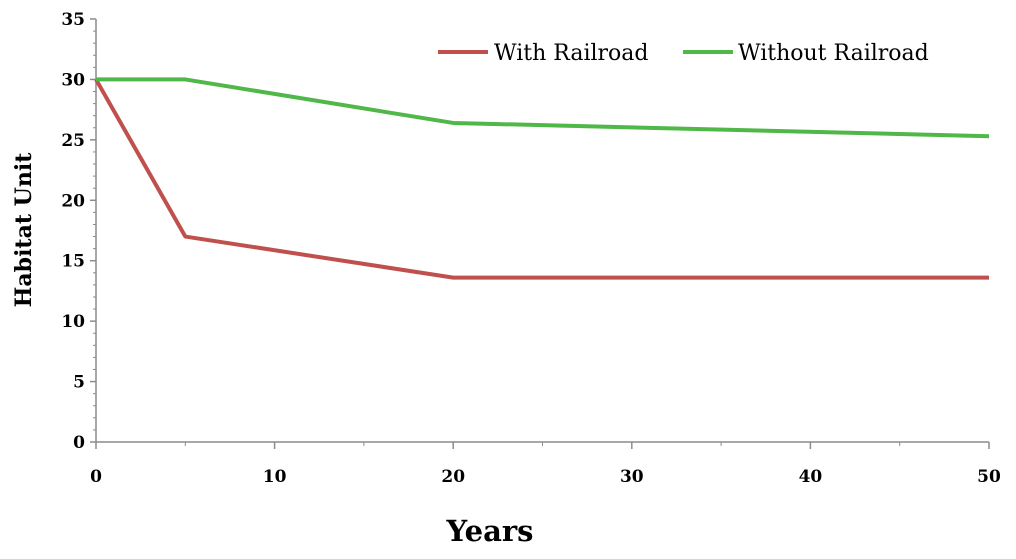  What do you see at coordinates (73, 262) in the screenshot?
I see `y-tick-label: 15` at bounding box center [73, 262].